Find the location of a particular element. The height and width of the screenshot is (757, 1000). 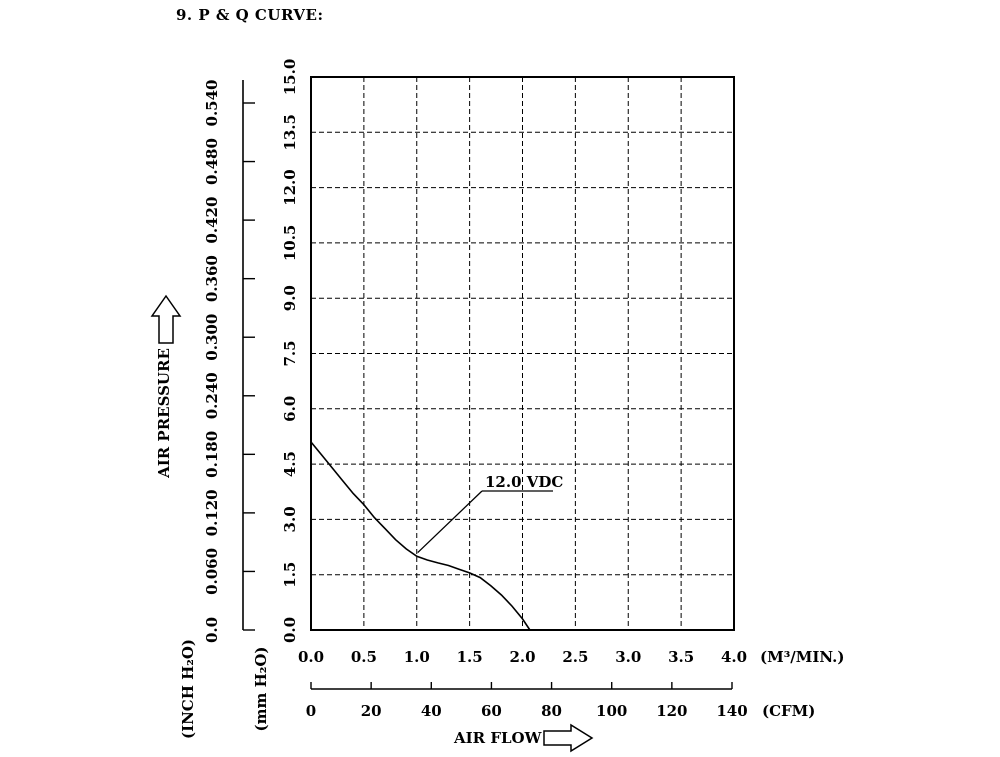

page-title: 9. P & Q CURVE: is located at coordinates (250, 15).